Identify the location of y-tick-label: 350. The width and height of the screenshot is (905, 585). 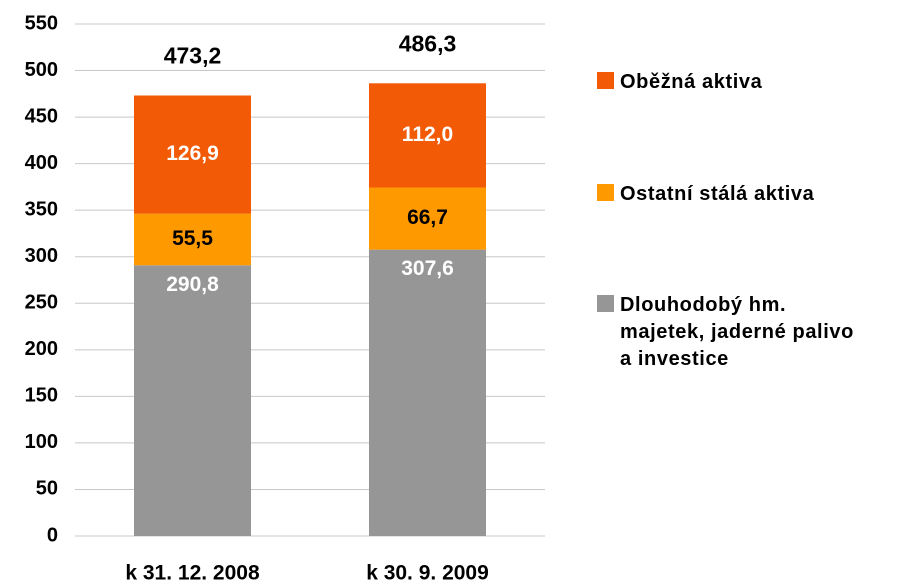
(41, 209).